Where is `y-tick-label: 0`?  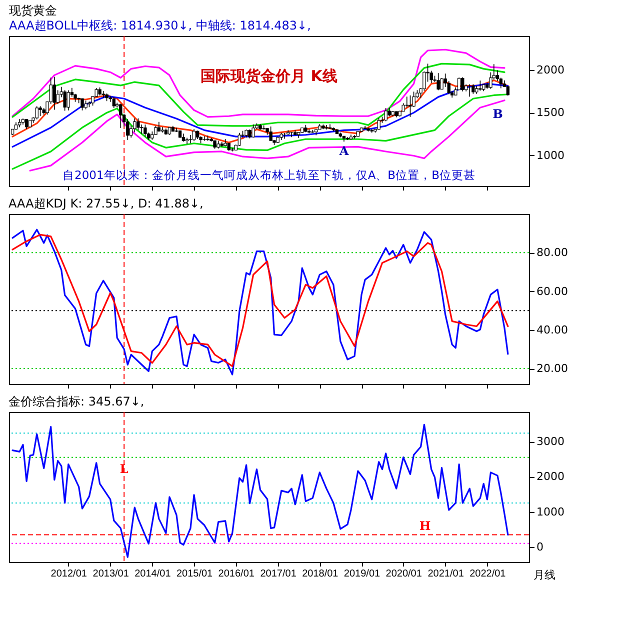 y-tick-label: 0 is located at coordinates (540, 547).